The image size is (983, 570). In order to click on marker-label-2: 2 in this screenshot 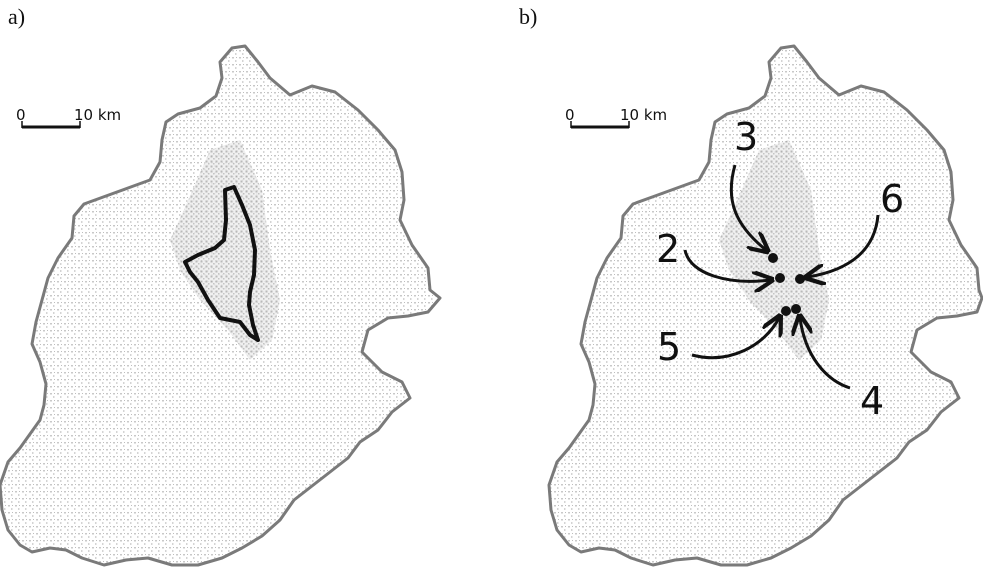, I will do `click(668, 249)`.